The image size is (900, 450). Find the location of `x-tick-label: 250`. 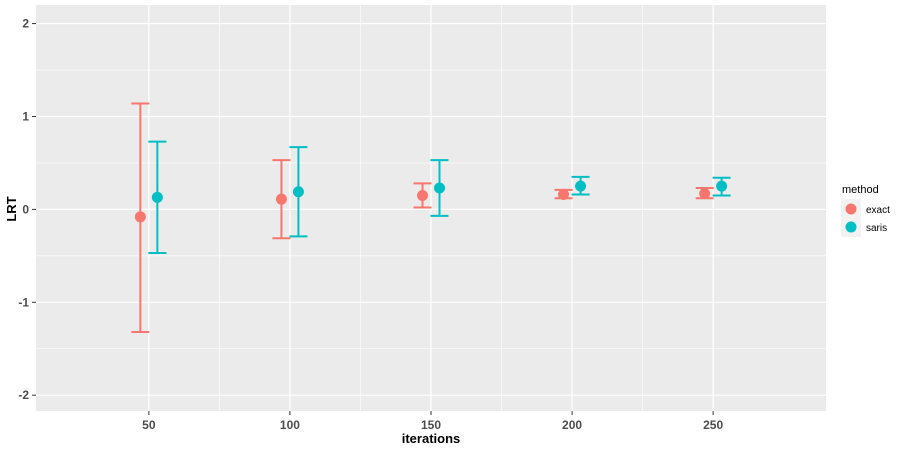

x-tick-label: 250 is located at coordinates (713, 425).